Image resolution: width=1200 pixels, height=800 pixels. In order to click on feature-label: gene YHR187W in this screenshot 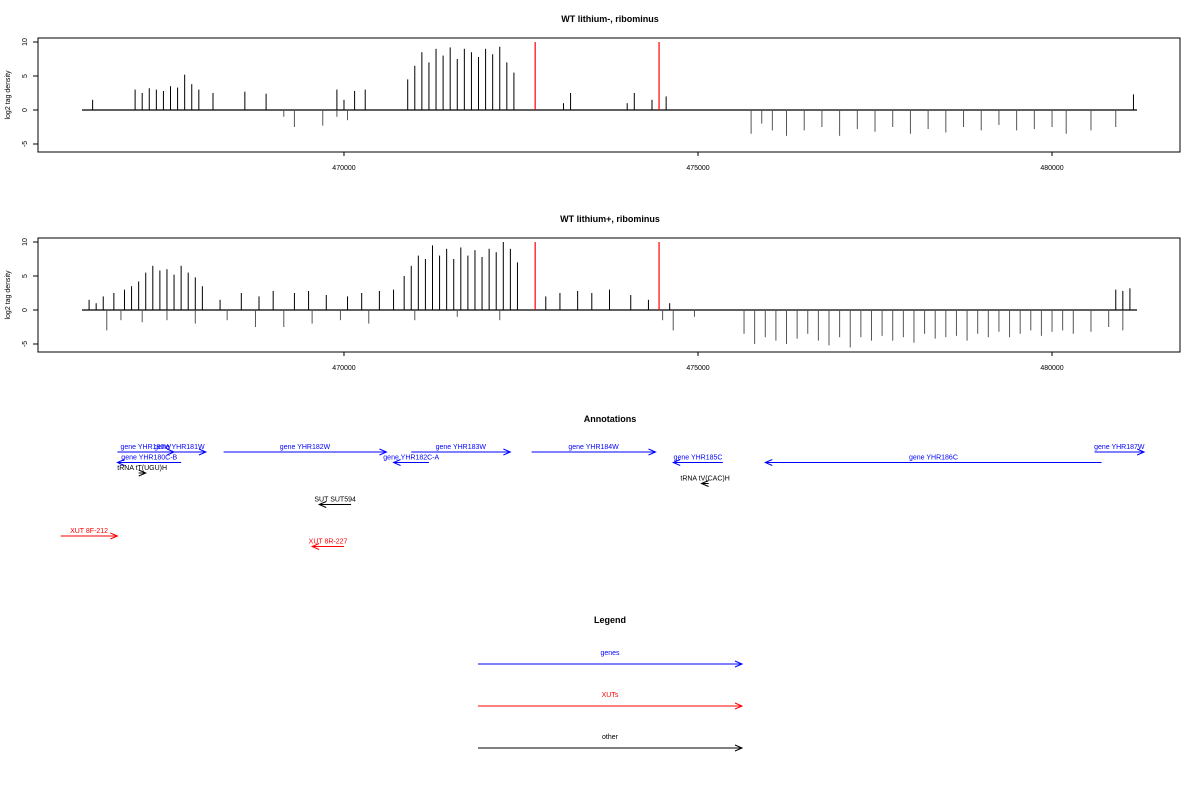, I will do `click(1119, 447)`.